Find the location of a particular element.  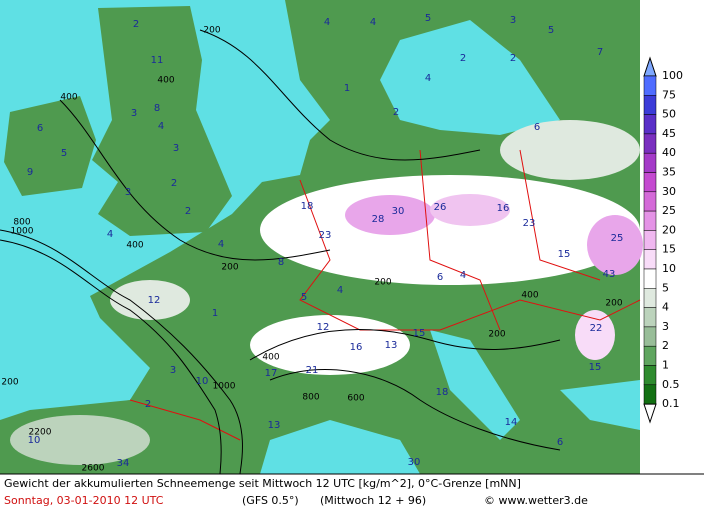

snow-value: 23 is located at coordinates (325, 235).